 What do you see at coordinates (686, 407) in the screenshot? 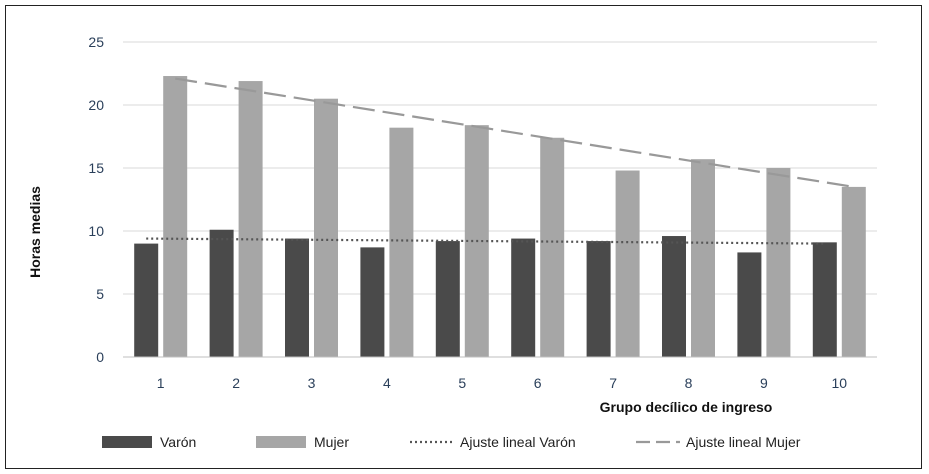
I see `x-axis-label: Grupo decílico de ingreso` at bounding box center [686, 407].